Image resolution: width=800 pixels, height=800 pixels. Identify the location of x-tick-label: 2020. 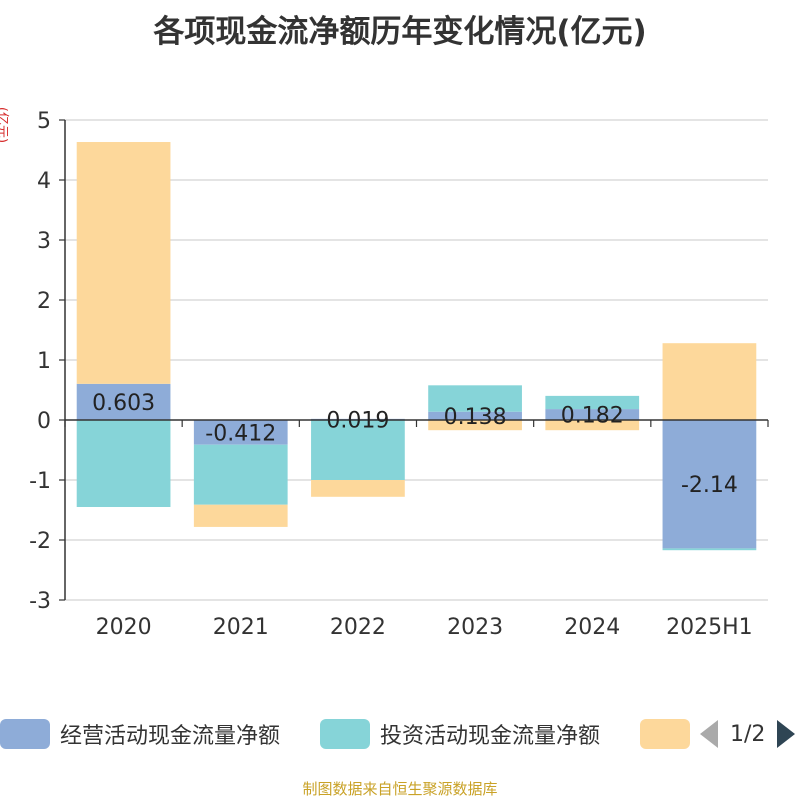
(124, 627).